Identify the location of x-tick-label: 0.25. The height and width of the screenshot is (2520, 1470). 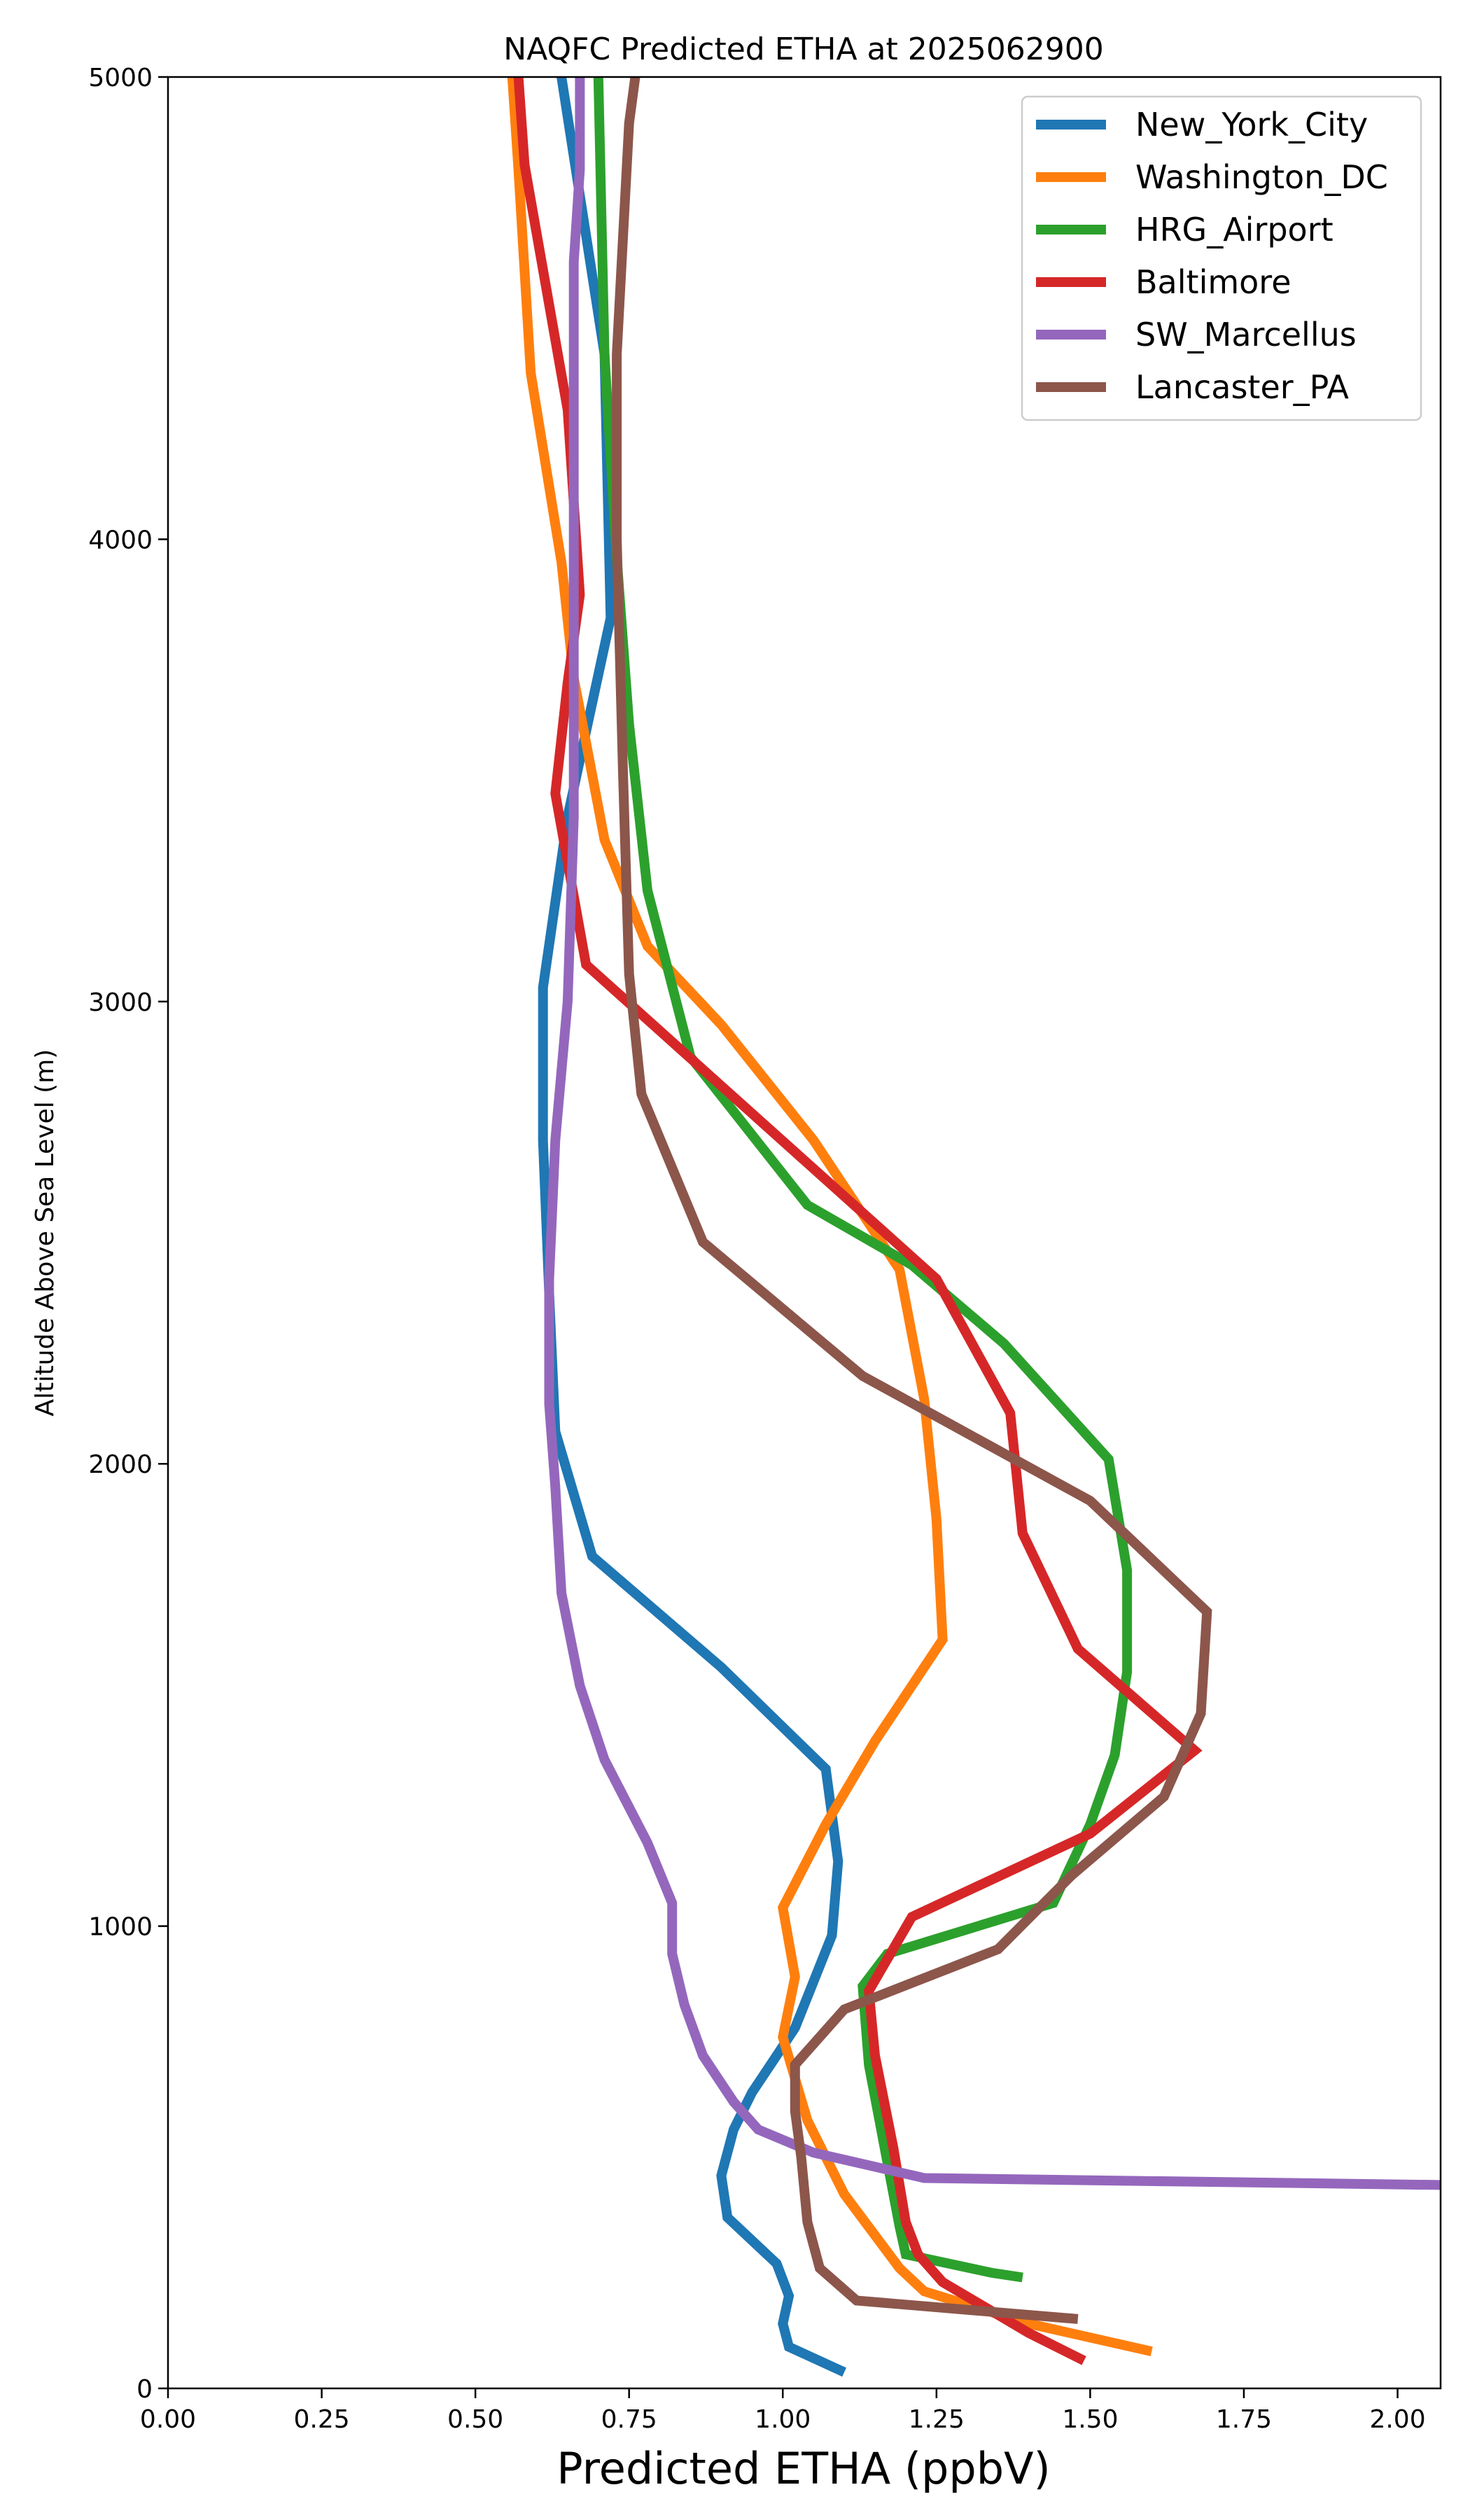
(321, 2419).